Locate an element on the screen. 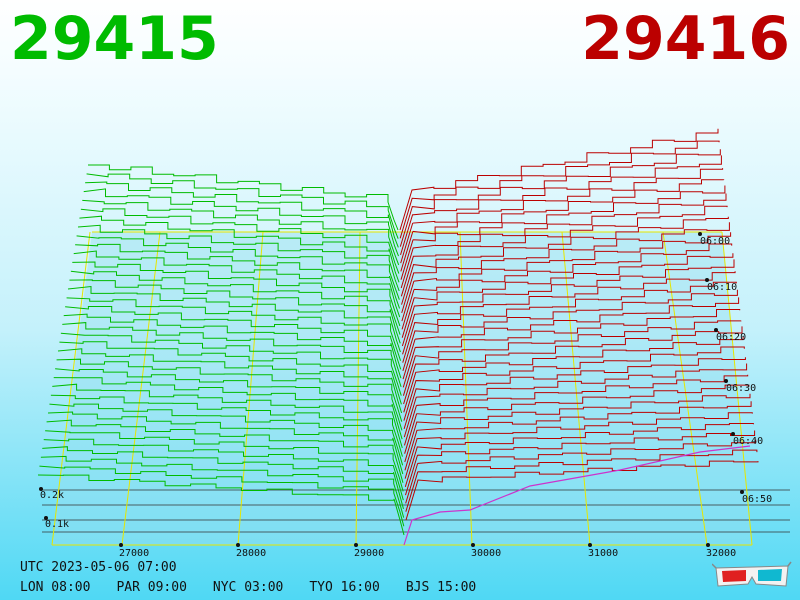 The height and width of the screenshot is (600, 800). x-tick-label: 29000 is located at coordinates (369, 553).